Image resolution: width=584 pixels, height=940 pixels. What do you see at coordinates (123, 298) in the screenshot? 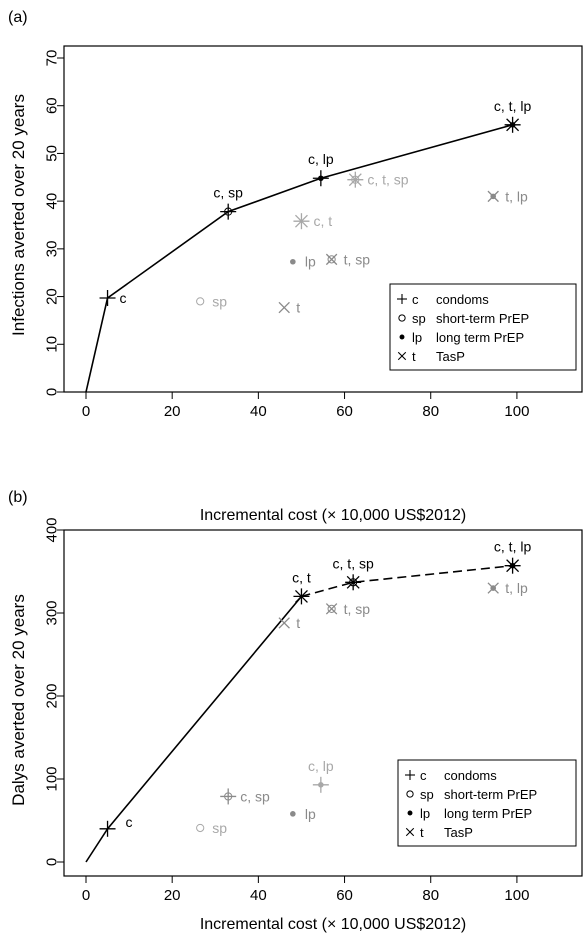
I see `point-label: c` at bounding box center [123, 298].